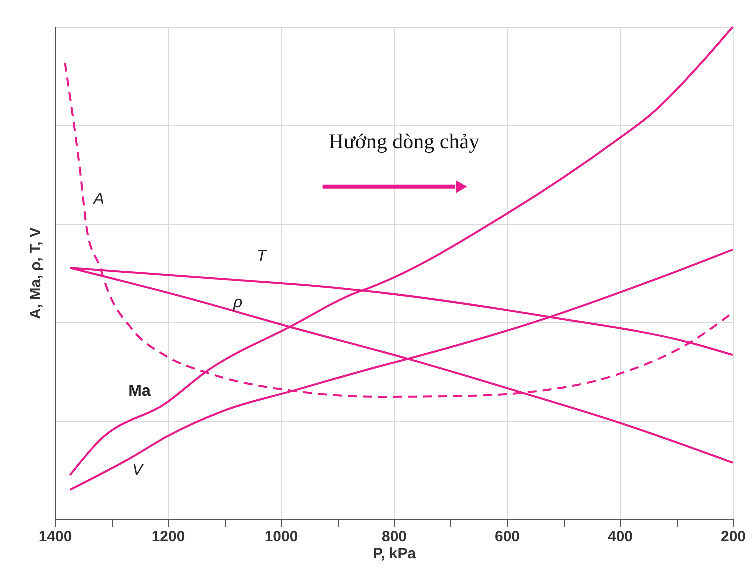 The image size is (752, 579). I want to click on x-tick-label: 200, so click(733, 537).